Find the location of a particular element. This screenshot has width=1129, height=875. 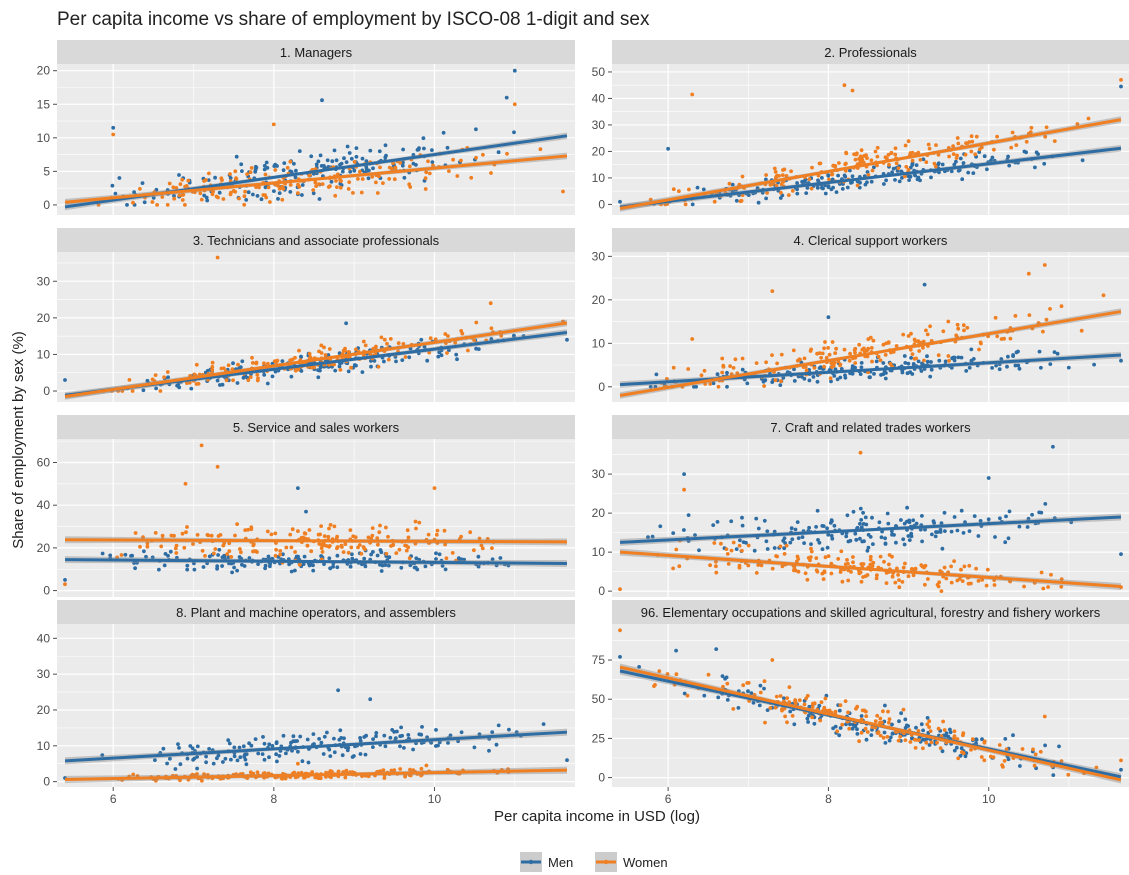

y-tick-label: 0 is located at coordinates (46, 205).